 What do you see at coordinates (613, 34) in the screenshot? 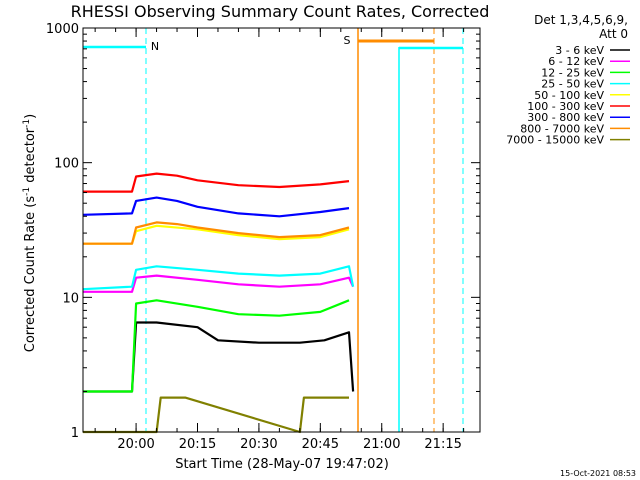
I see `legend-detector-line2: Att 0` at bounding box center [613, 34].